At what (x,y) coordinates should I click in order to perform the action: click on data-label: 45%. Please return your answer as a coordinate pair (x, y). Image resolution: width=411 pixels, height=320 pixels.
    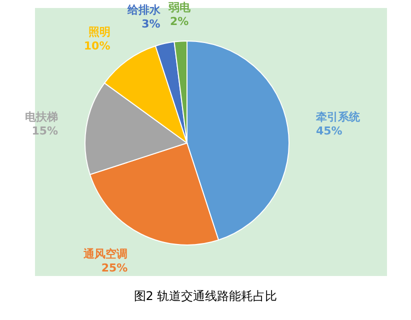
    Looking at the image, I should click on (329, 131).